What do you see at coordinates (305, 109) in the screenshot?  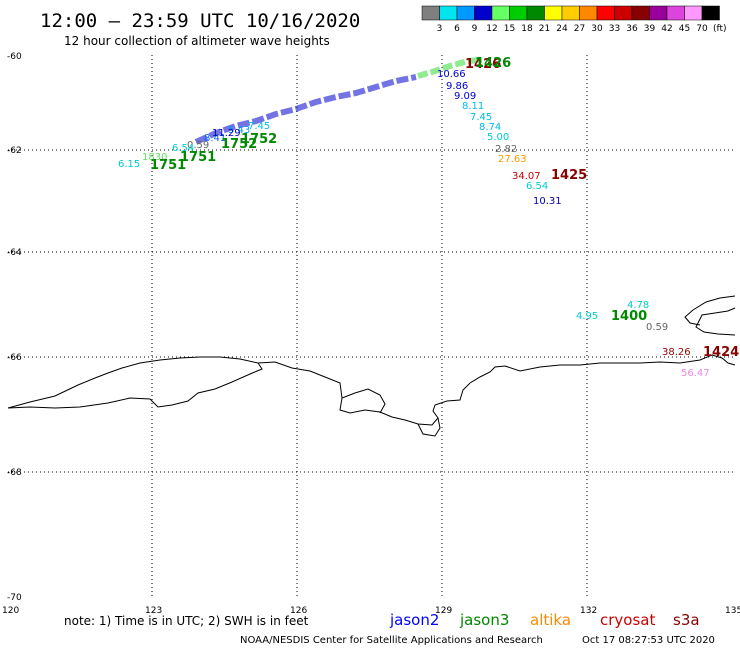 I see `track-jason2-segment` at bounding box center [305, 109].